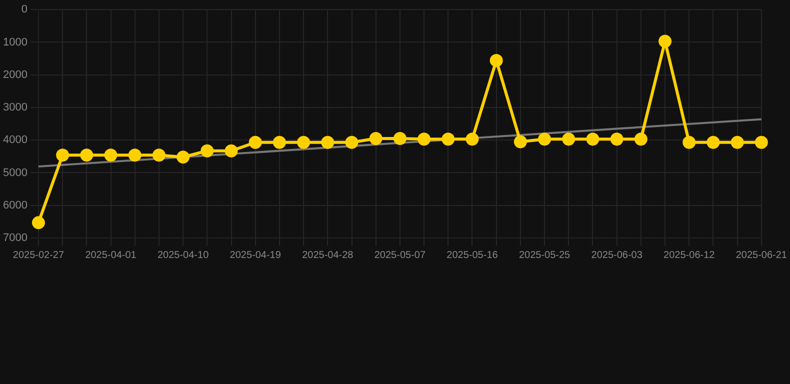  Describe the element at coordinates (111, 255) in the screenshot. I see `x-tick-label: 2025-04-01` at that location.